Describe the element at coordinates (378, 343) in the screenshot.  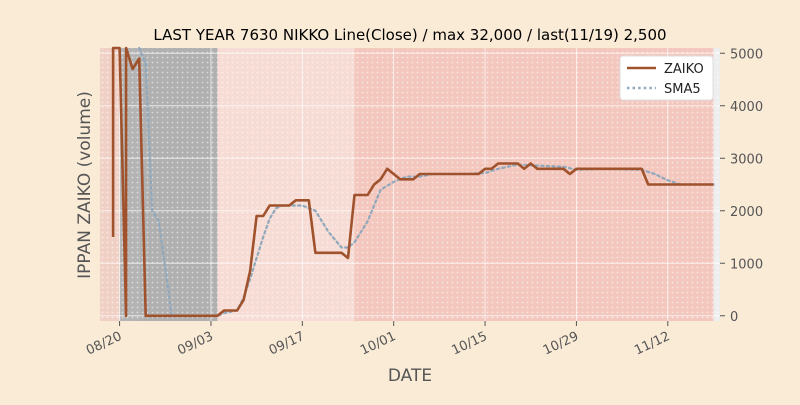
I see `x-tick-label: 10/01` at that location.